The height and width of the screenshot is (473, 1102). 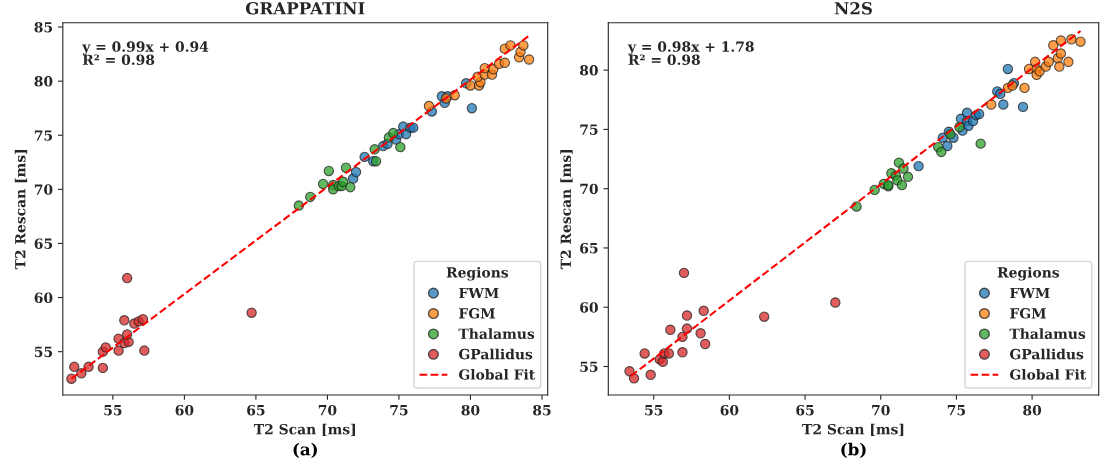 What do you see at coordinates (853, 450) in the screenshot?
I see `text: (b)` at bounding box center [853, 450].